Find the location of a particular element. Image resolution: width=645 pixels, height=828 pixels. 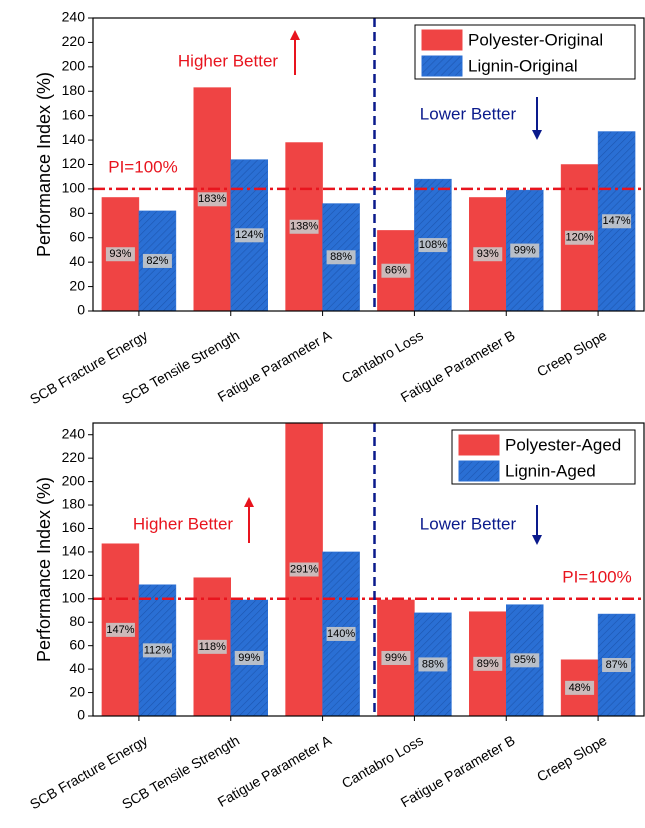

value-label: 95% is located at coordinates (525, 660).